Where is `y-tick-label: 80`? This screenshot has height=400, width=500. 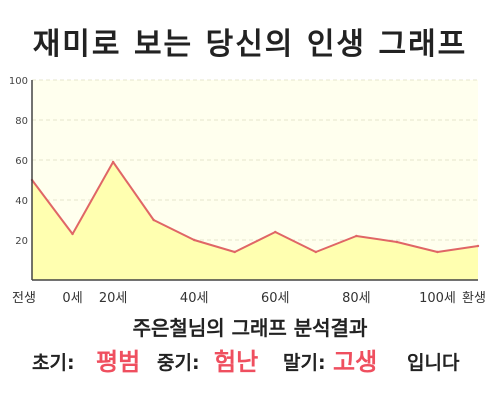
y-tick-label: 80 is located at coordinates (21, 121).